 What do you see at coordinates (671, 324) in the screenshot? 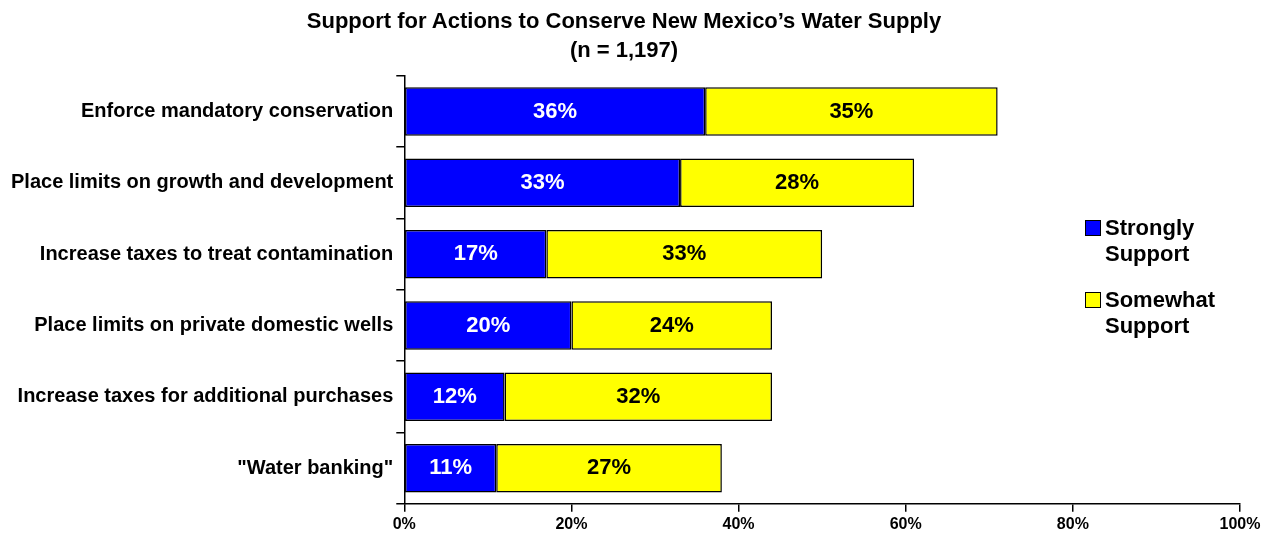
I see `data-label: 24%` at bounding box center [671, 324].